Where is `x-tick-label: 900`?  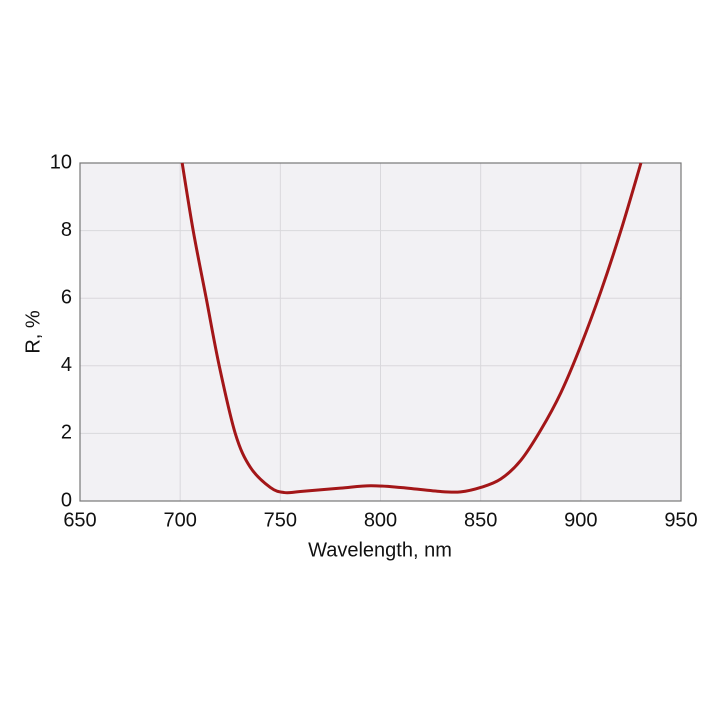 x-tick-label: 900 is located at coordinates (580, 520).